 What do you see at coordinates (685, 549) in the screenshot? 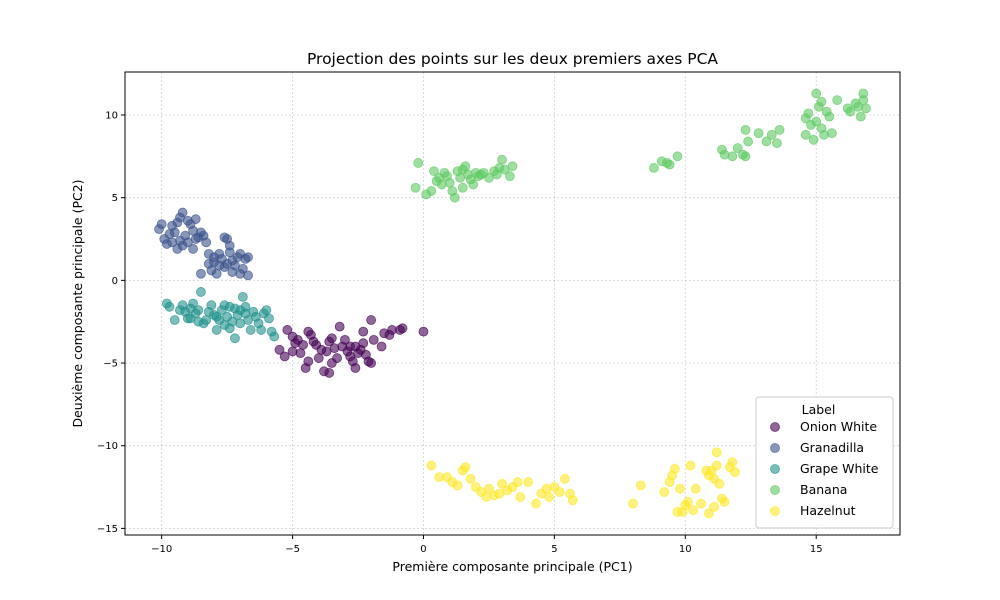
I see `x-tick-label: 10` at bounding box center [685, 549].